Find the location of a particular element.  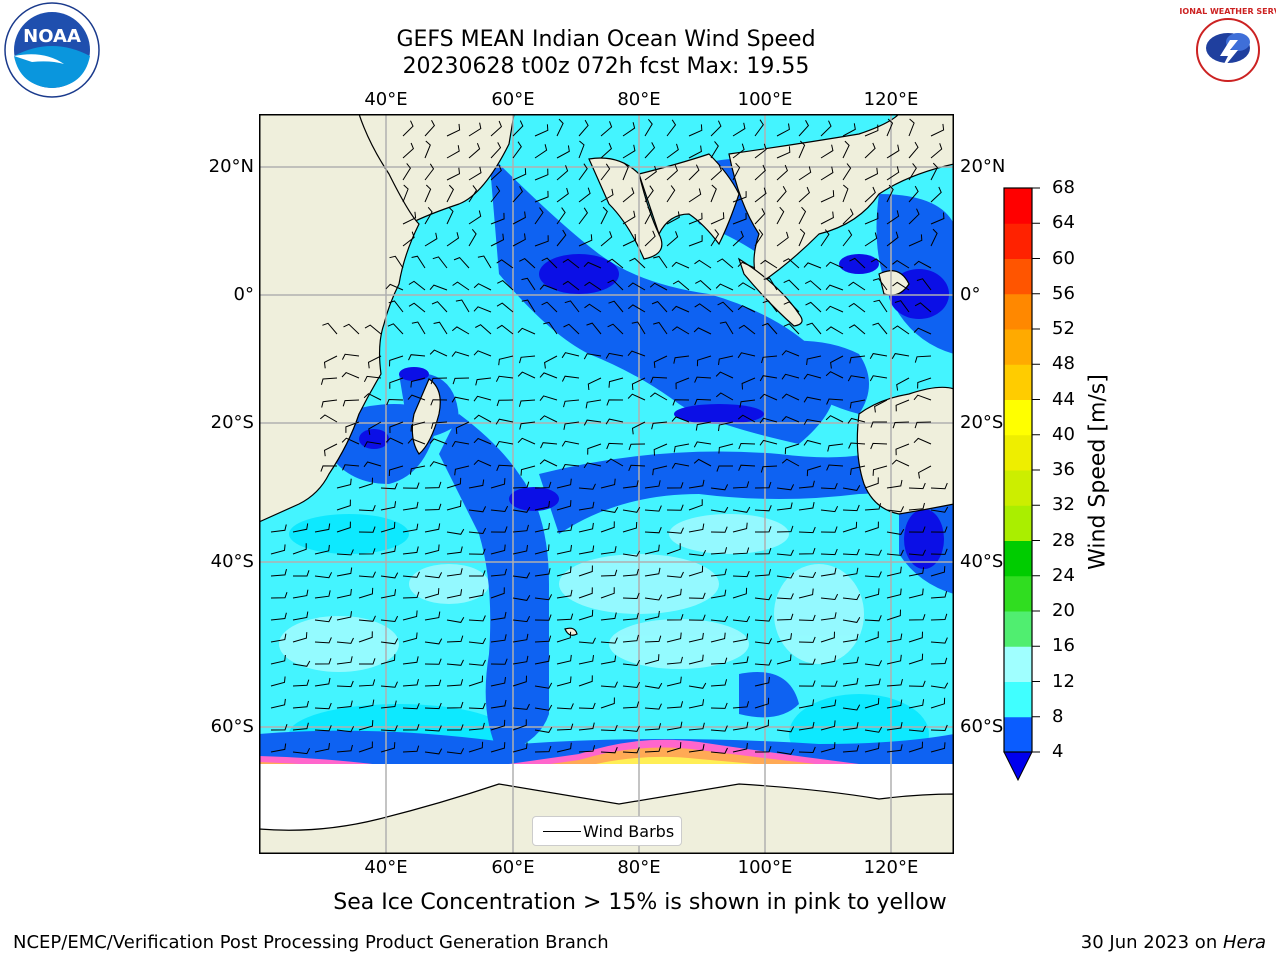

colorbar is located at coordinates (1021, 484).